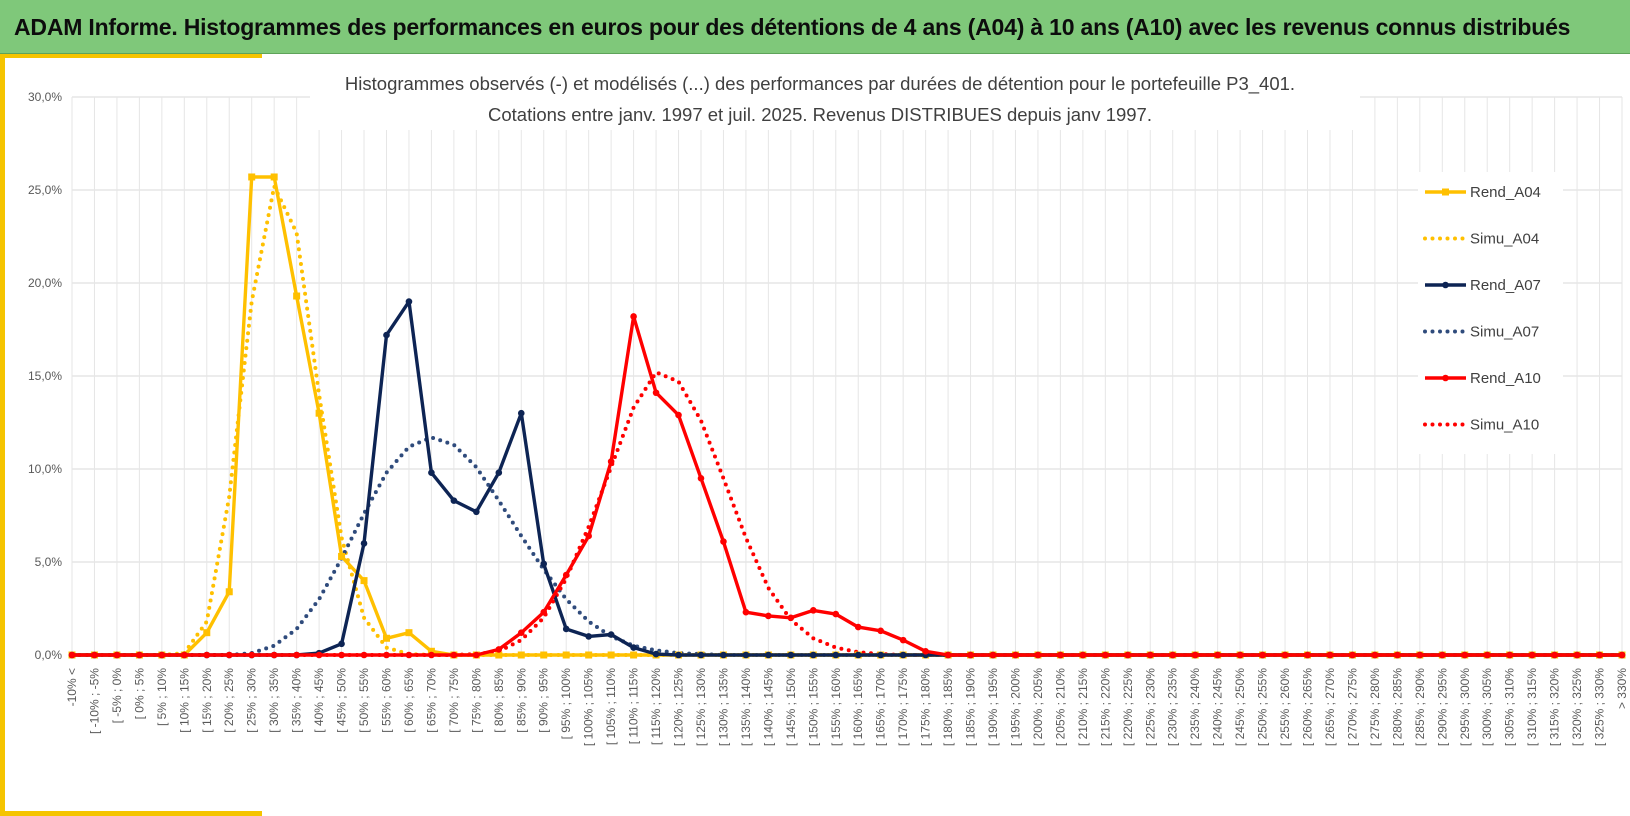 The width and height of the screenshot is (1630, 816). Describe the element at coordinates (1532, 707) in the screenshot. I see `x-tick-label: [ 310% ; 315%` at that location.